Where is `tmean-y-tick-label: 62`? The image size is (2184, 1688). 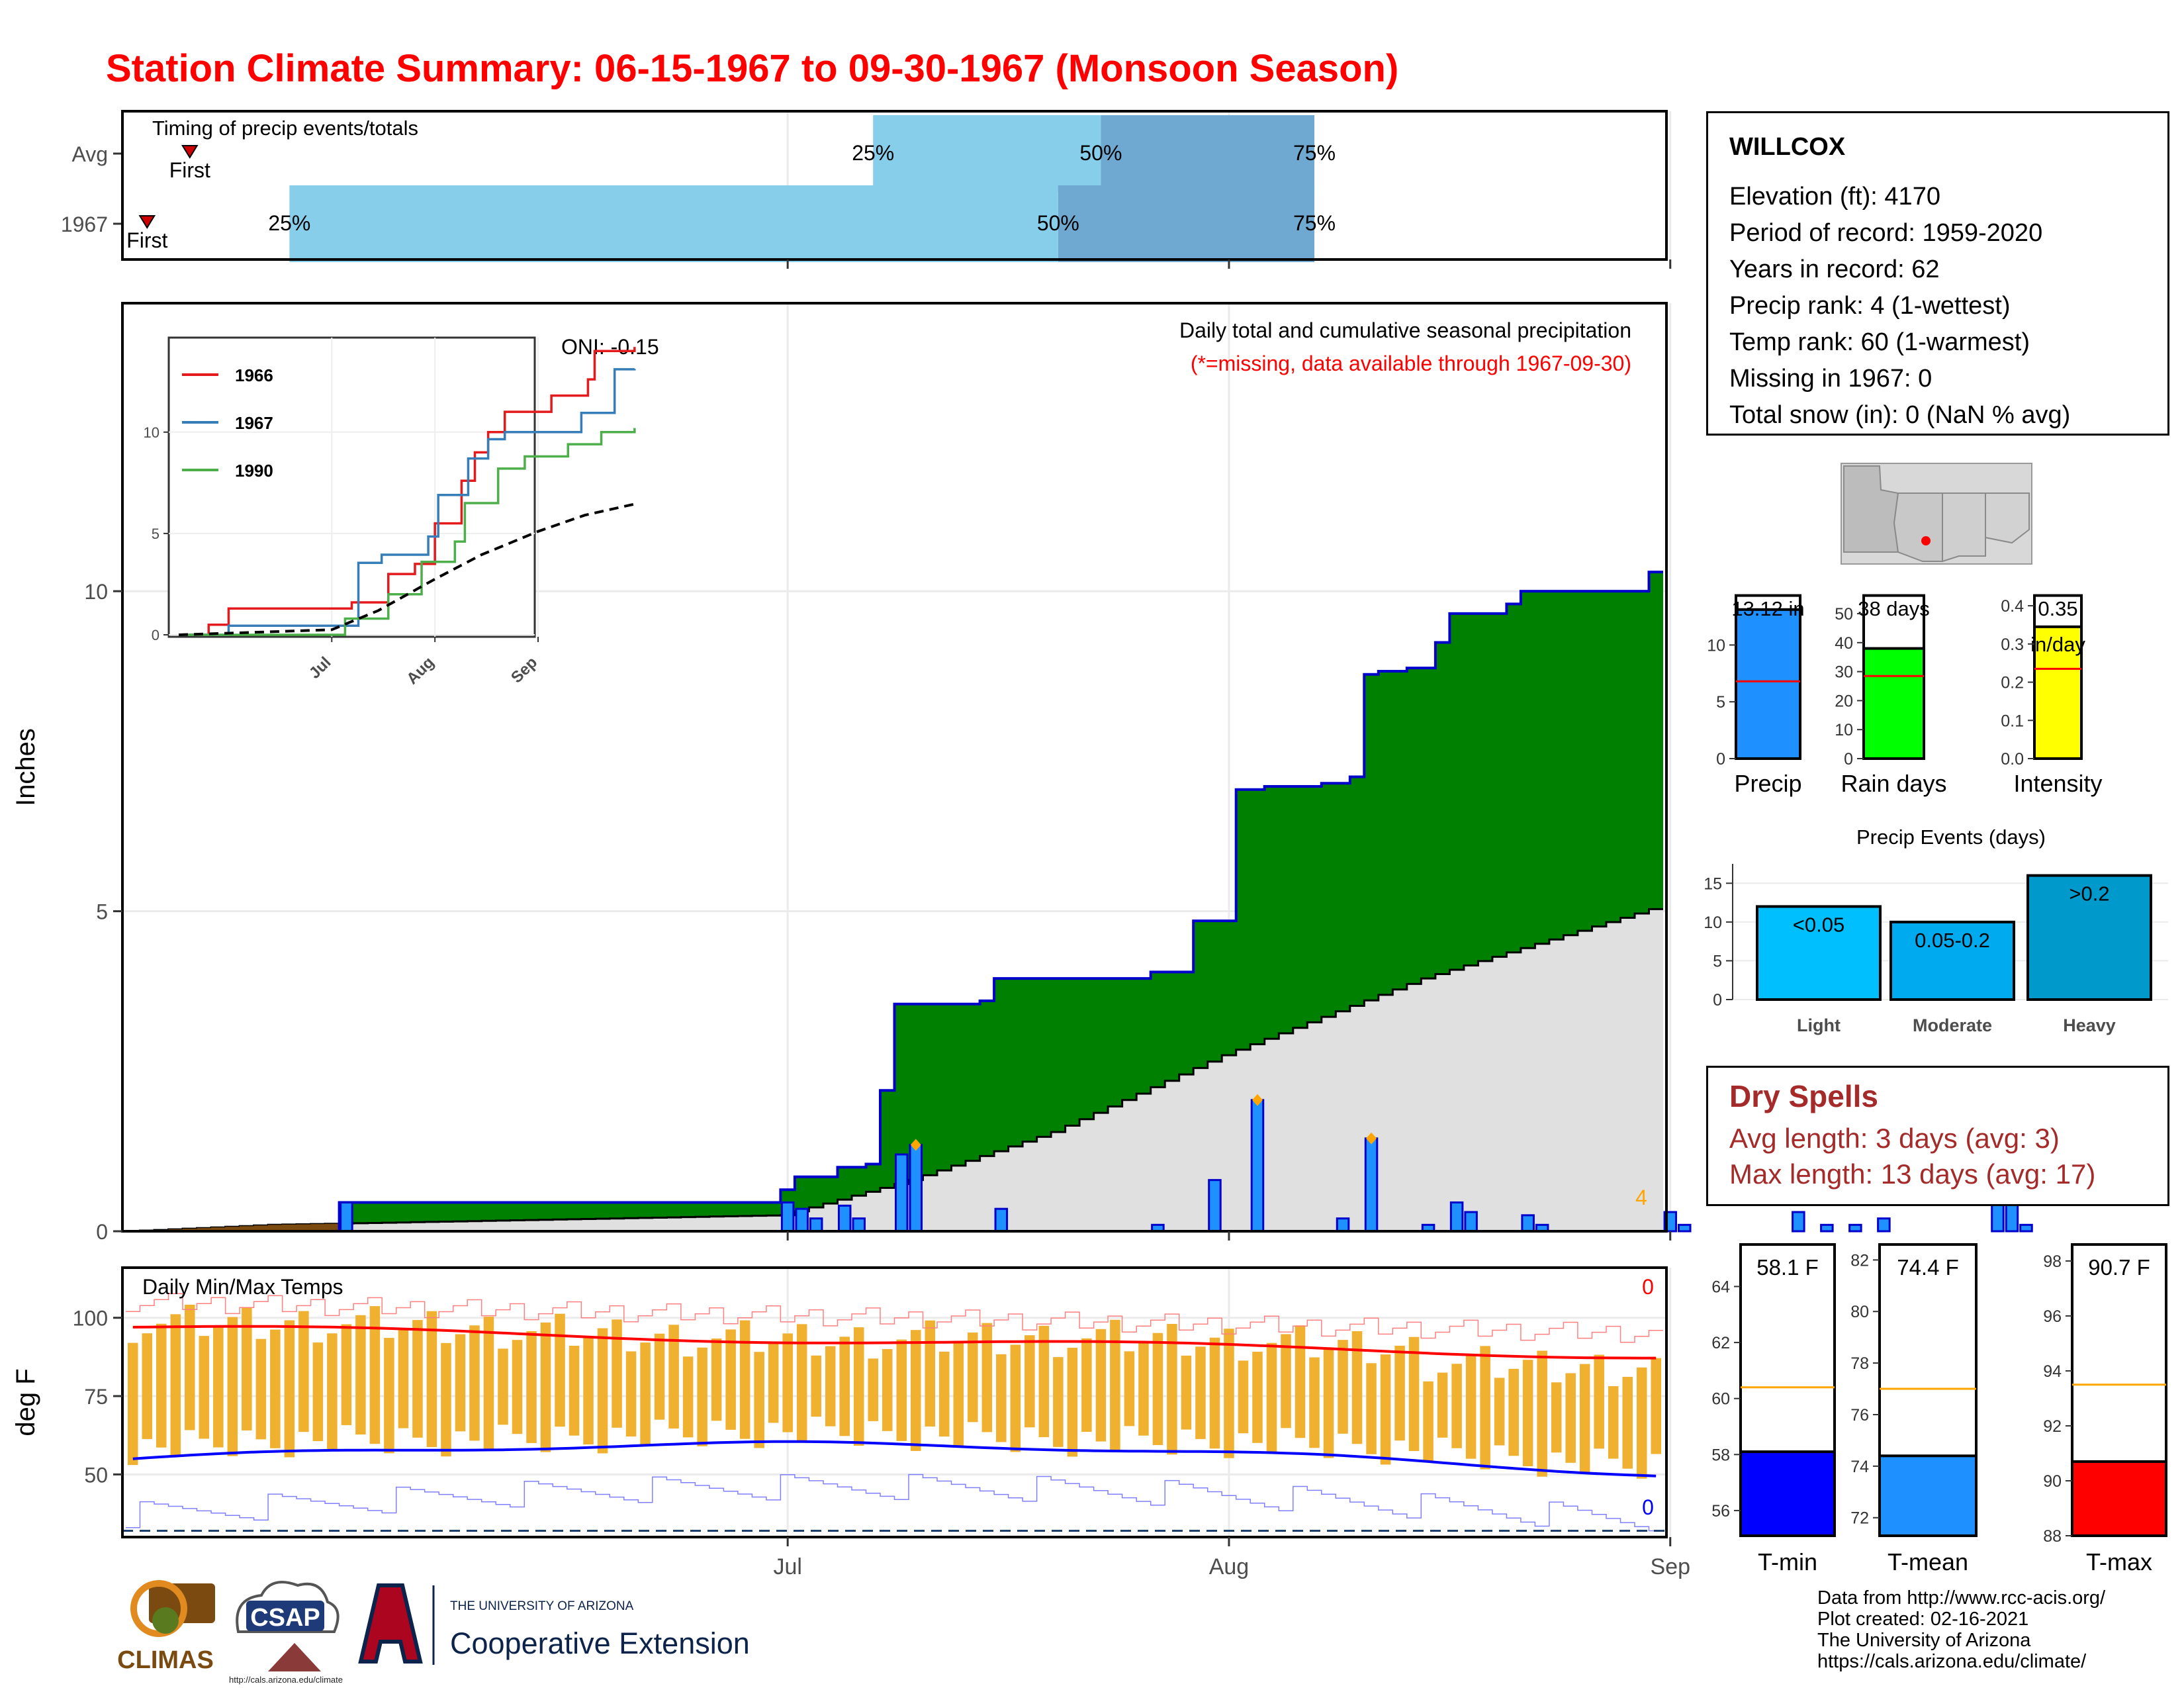 tmean-y-tick-label: 62 is located at coordinates (1720, 1343).